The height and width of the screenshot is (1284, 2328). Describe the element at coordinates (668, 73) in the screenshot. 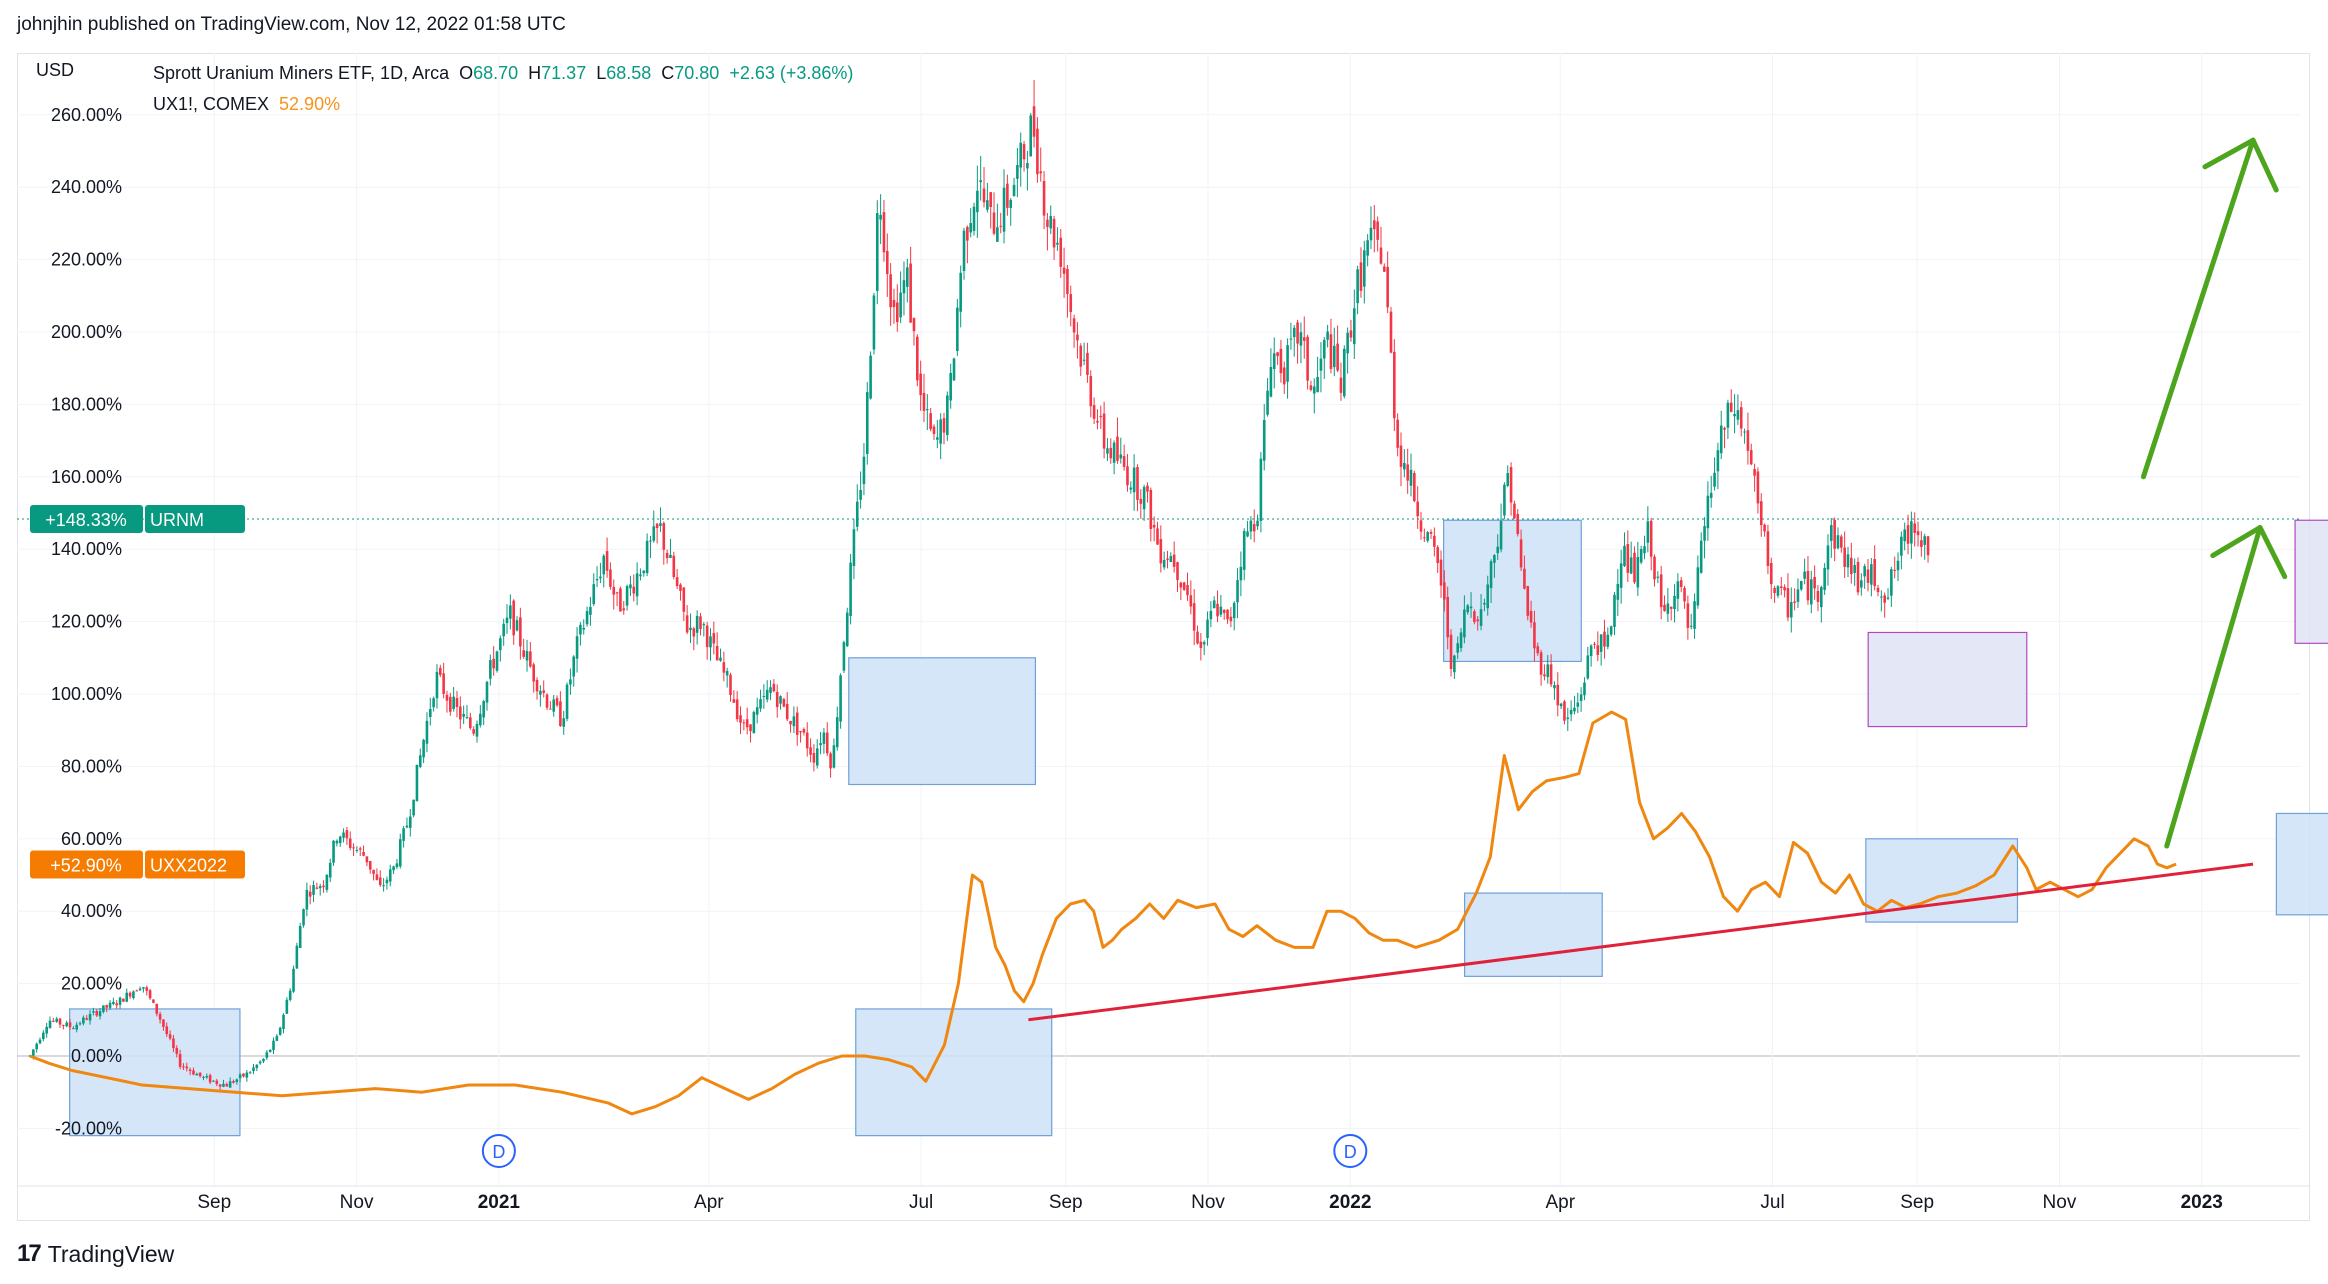

I see `close-label: C` at that location.